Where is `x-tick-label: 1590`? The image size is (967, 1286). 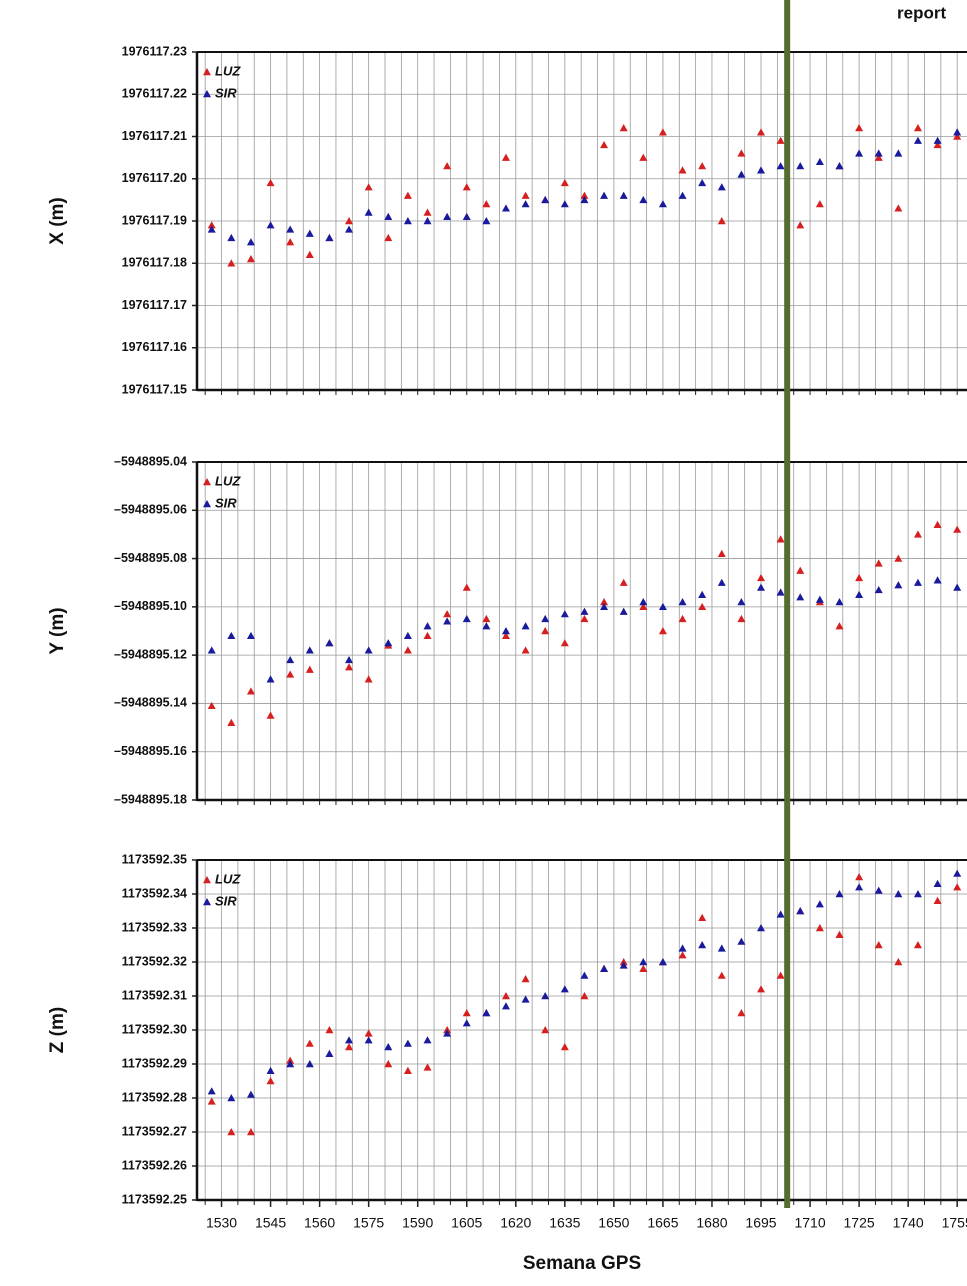
x-tick-label: 1590 is located at coordinates (417, 1223).